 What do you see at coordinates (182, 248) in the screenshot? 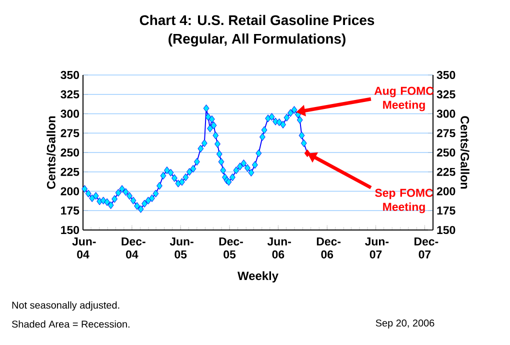
I see `x-tick-label: Jun-05` at bounding box center [182, 248].